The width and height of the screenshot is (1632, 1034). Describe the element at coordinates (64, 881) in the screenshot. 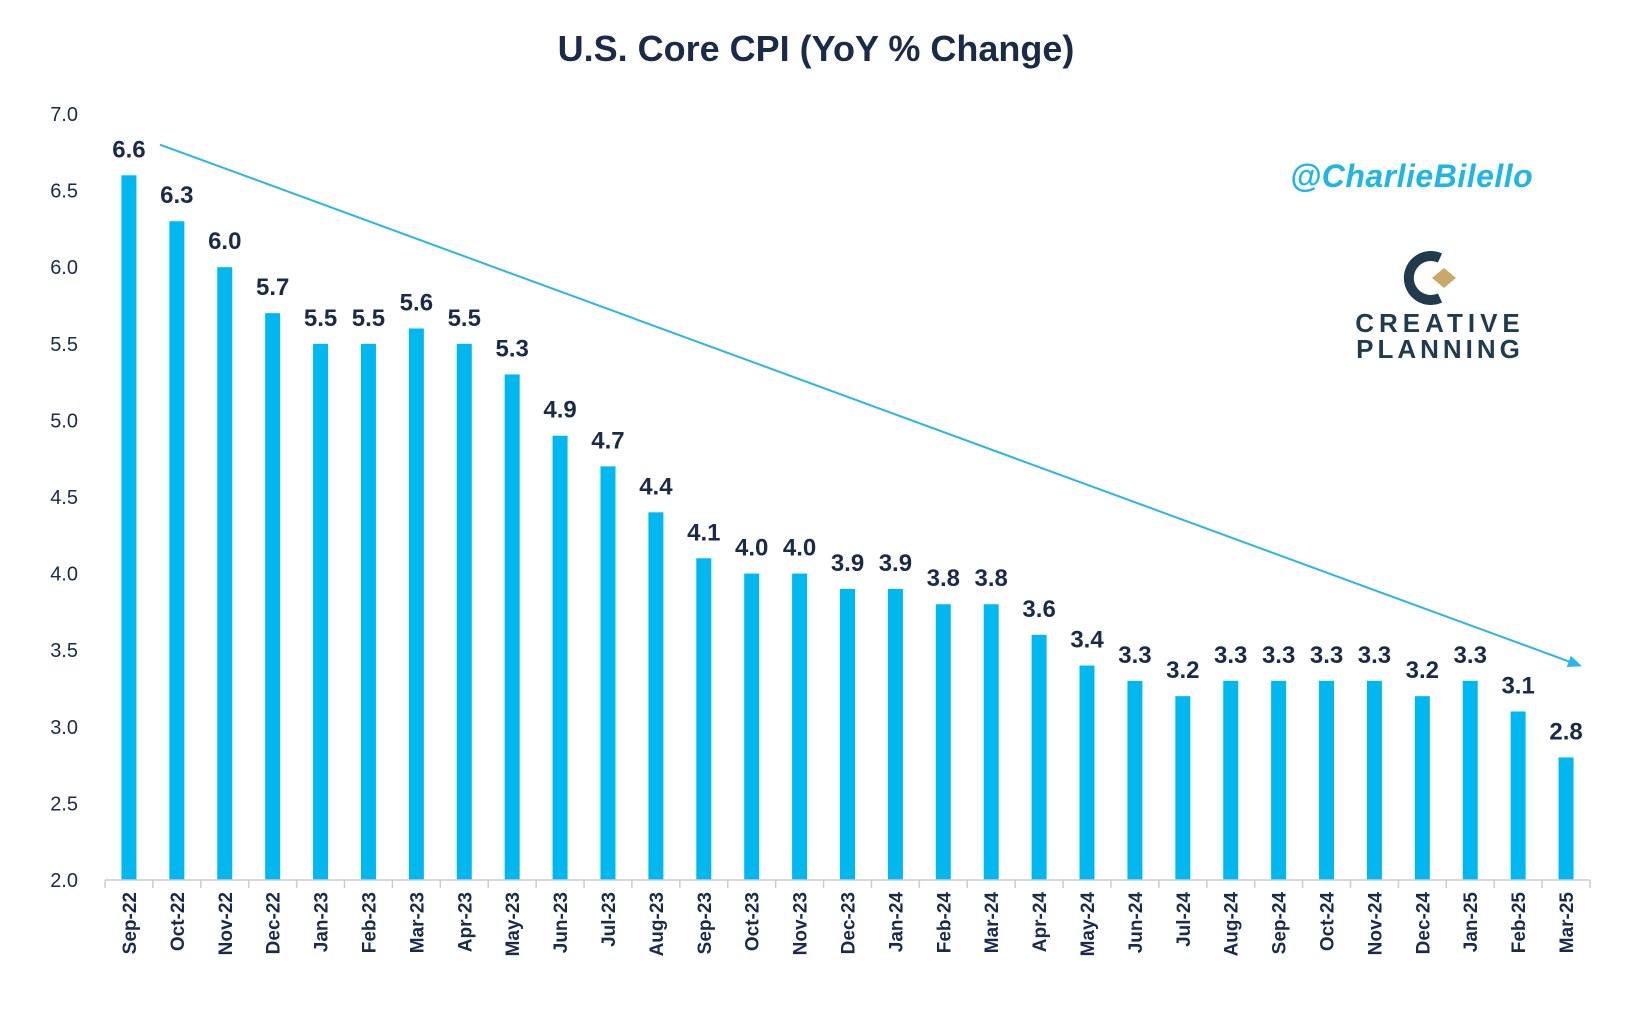

I see `y-tick-label: 2.0` at that location.